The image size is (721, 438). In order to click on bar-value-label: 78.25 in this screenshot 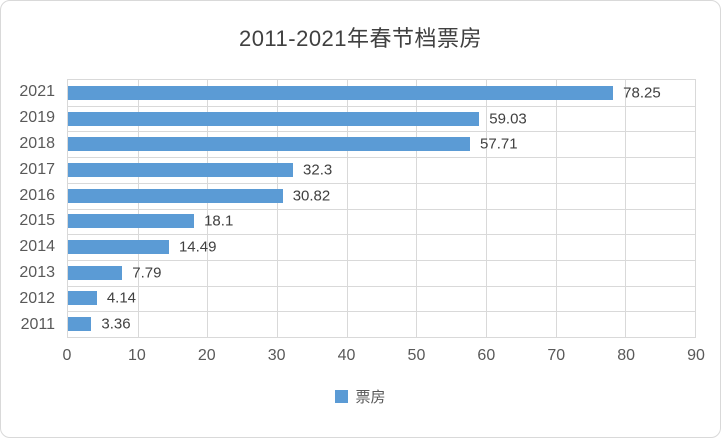, I will do `click(642, 93)`.